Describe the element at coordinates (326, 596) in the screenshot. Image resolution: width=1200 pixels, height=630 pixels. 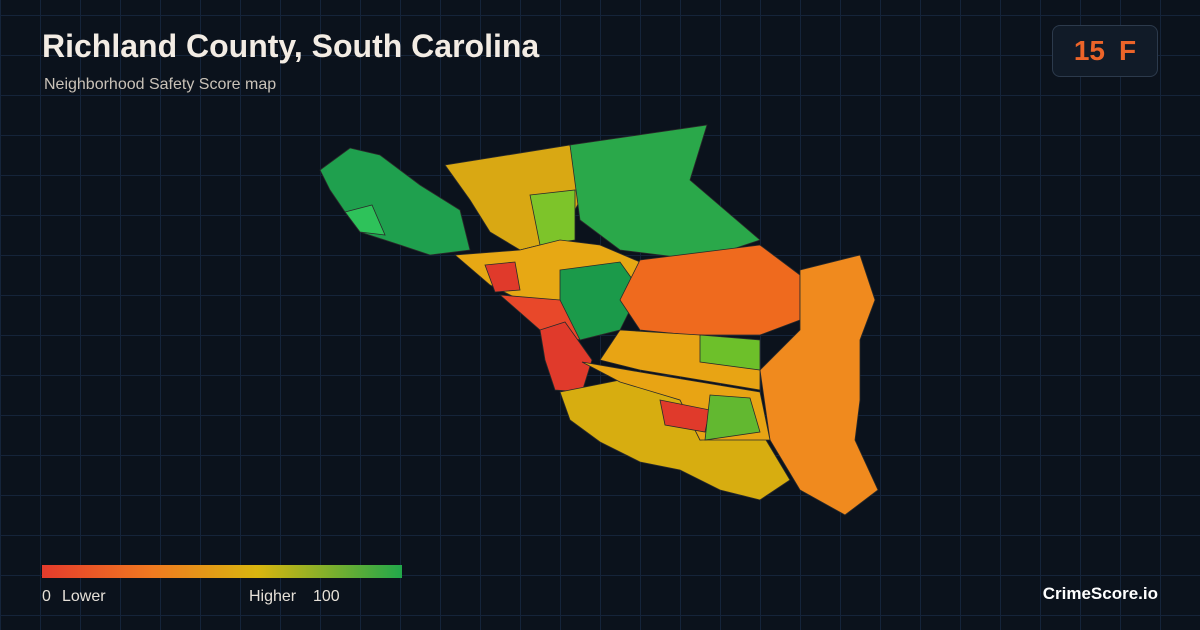
I see `legend-max: 100` at that location.